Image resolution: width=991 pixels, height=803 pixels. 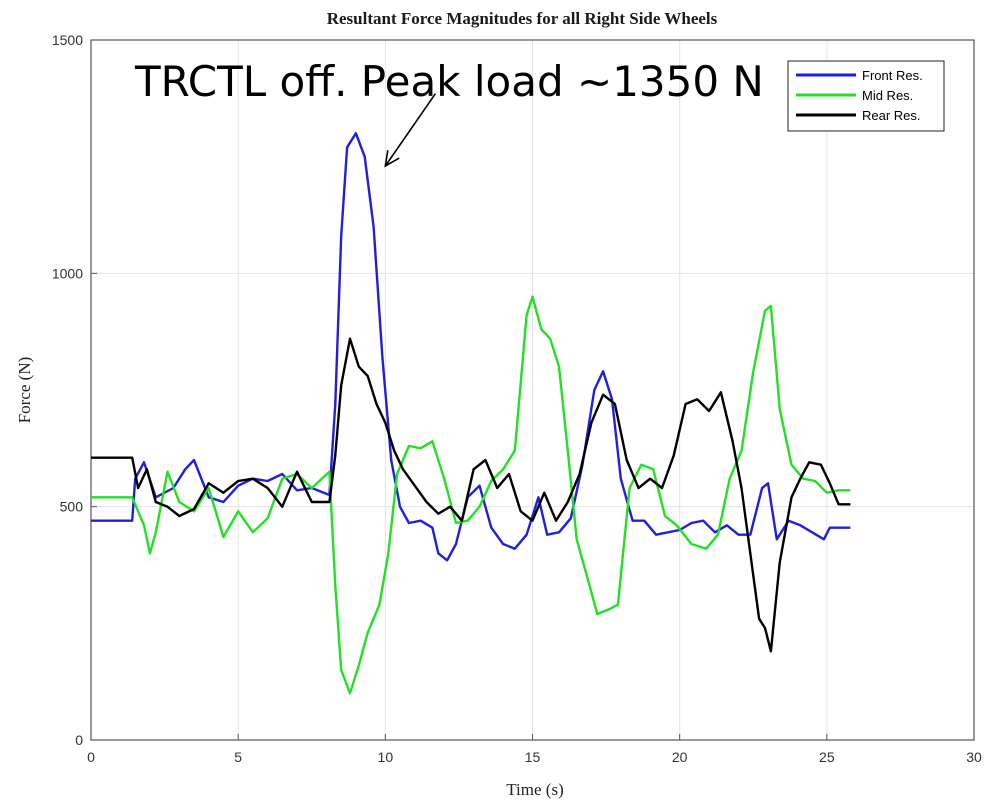 What do you see at coordinates (827, 757) in the screenshot?
I see `x-tick-label: 25` at bounding box center [827, 757].